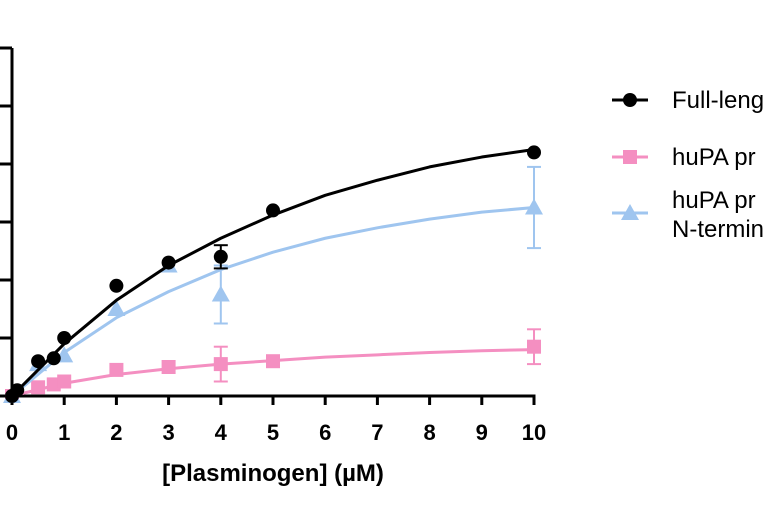 The image size is (770, 513). I want to click on x-tick-label: 5, so click(273, 432).